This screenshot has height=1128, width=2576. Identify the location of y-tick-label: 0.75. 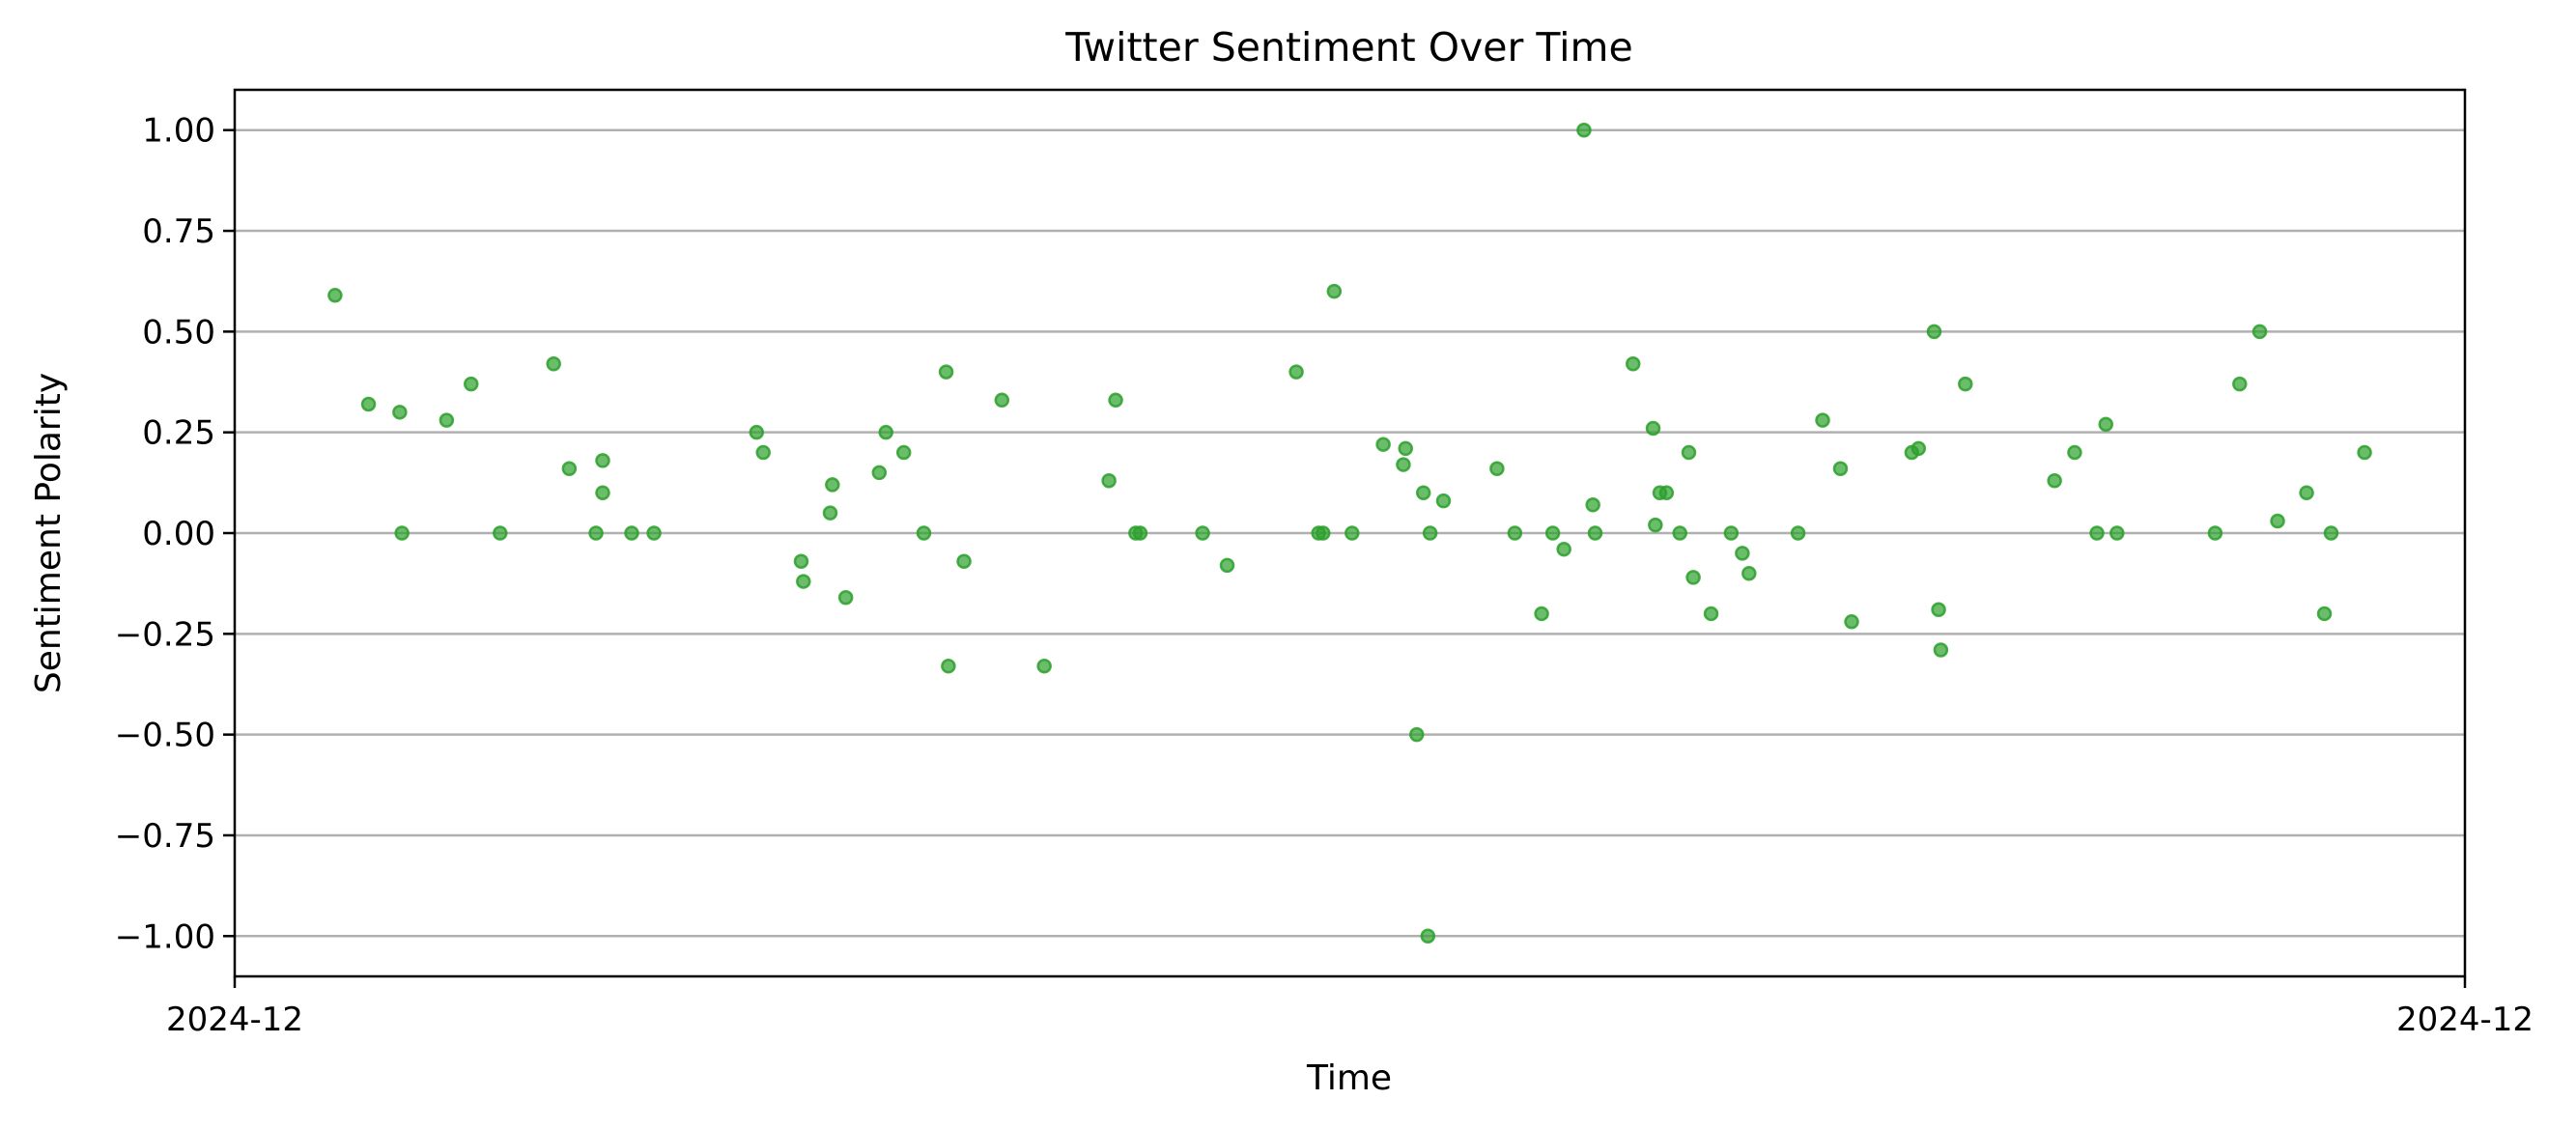
(178, 231).